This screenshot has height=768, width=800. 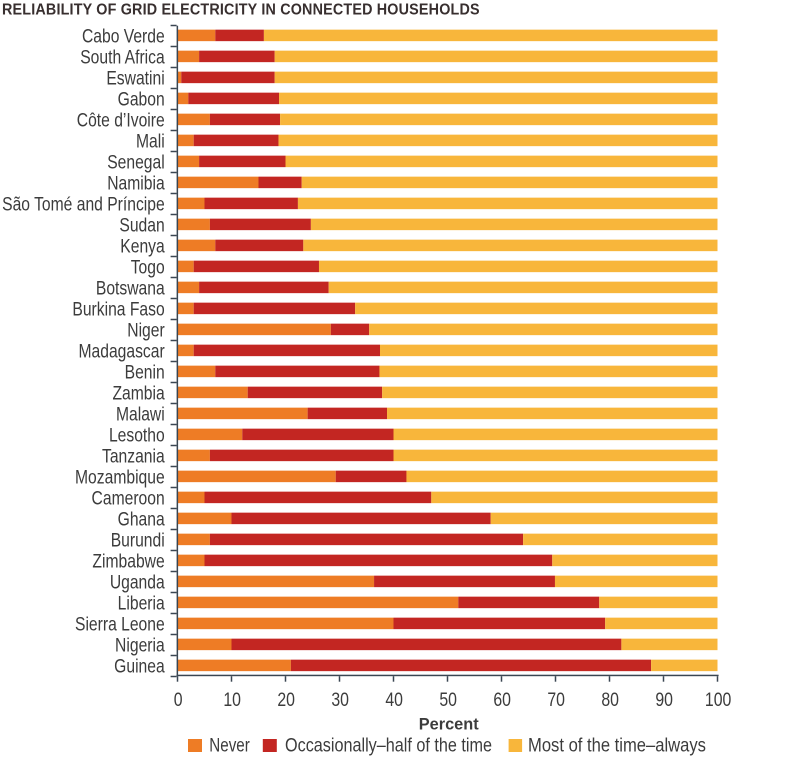 I want to click on svg-text: 60, so click(x=502, y=700).